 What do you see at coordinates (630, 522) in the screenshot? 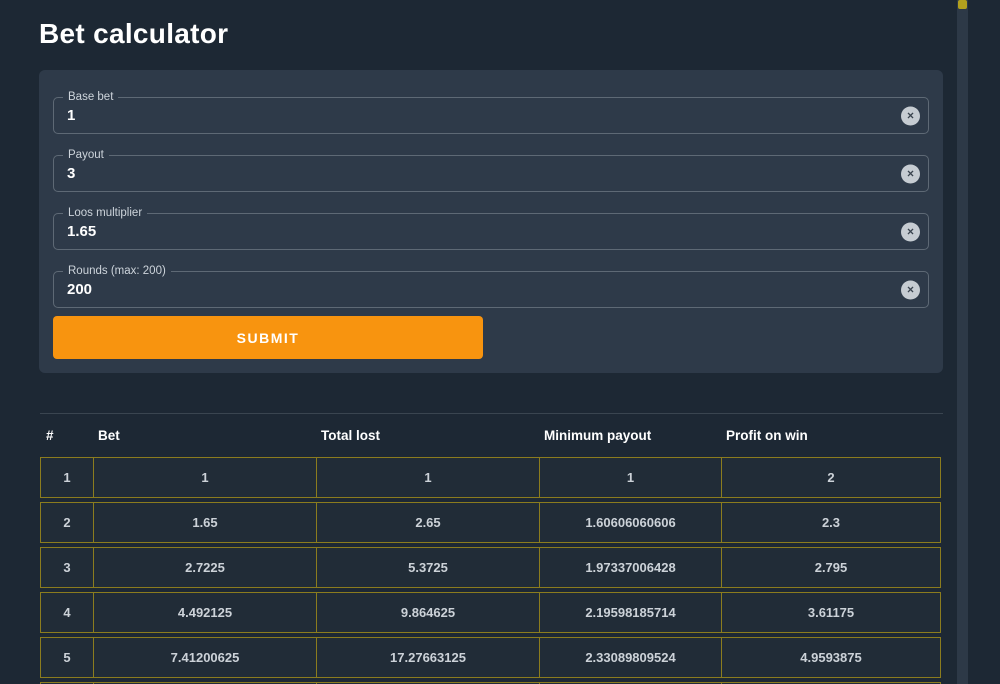
I see `table-cell: 1.60606060606` at bounding box center [630, 522].